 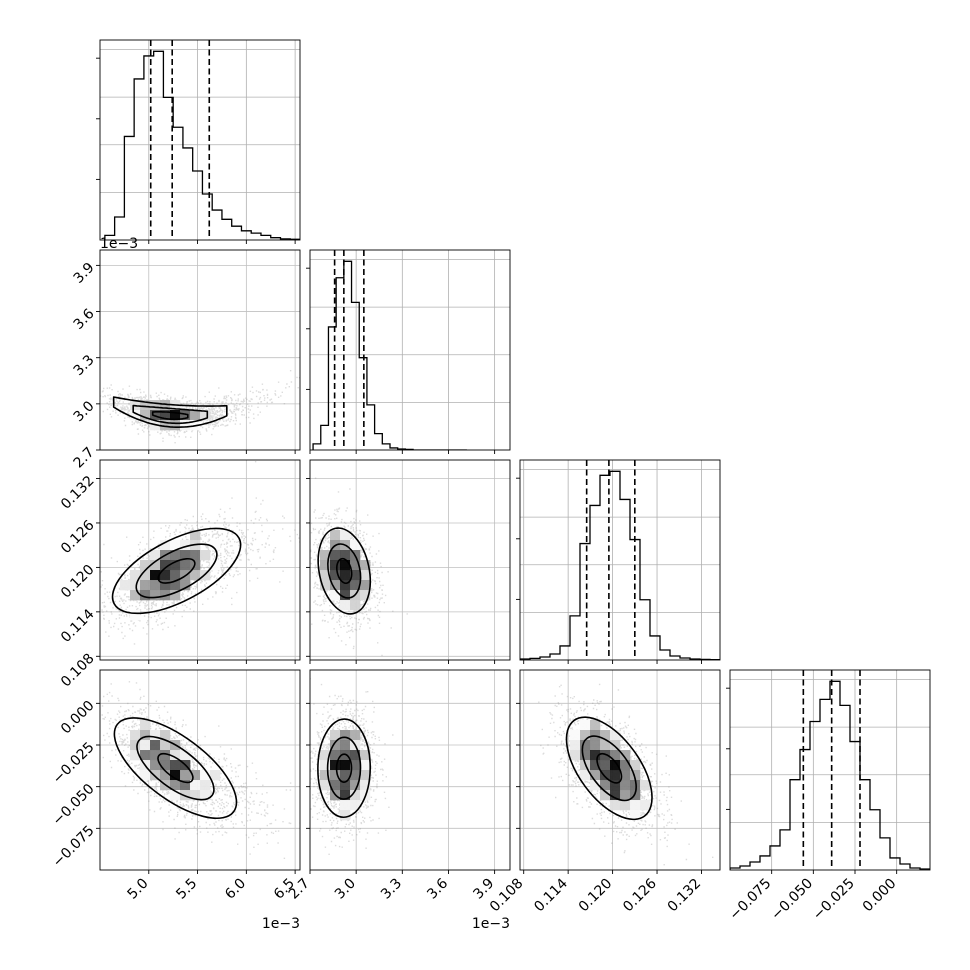 I want to click on y-tick-label: 0.126, so click(x=78, y=537).